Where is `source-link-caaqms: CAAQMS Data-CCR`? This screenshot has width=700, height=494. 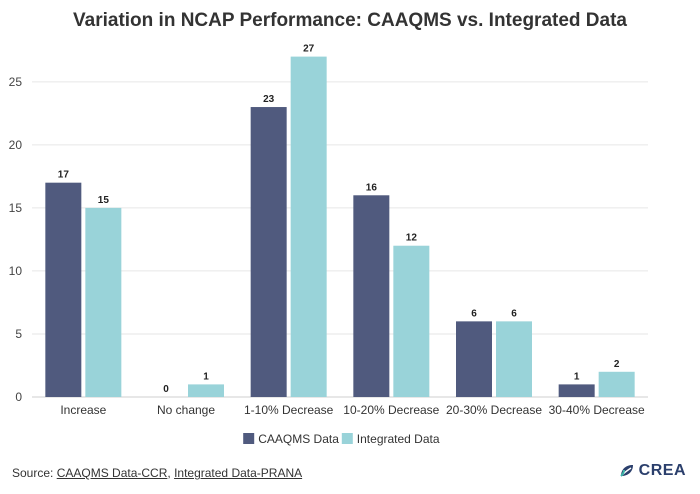 source-link-caaqms: CAAQMS Data-CCR is located at coordinates (112, 473).